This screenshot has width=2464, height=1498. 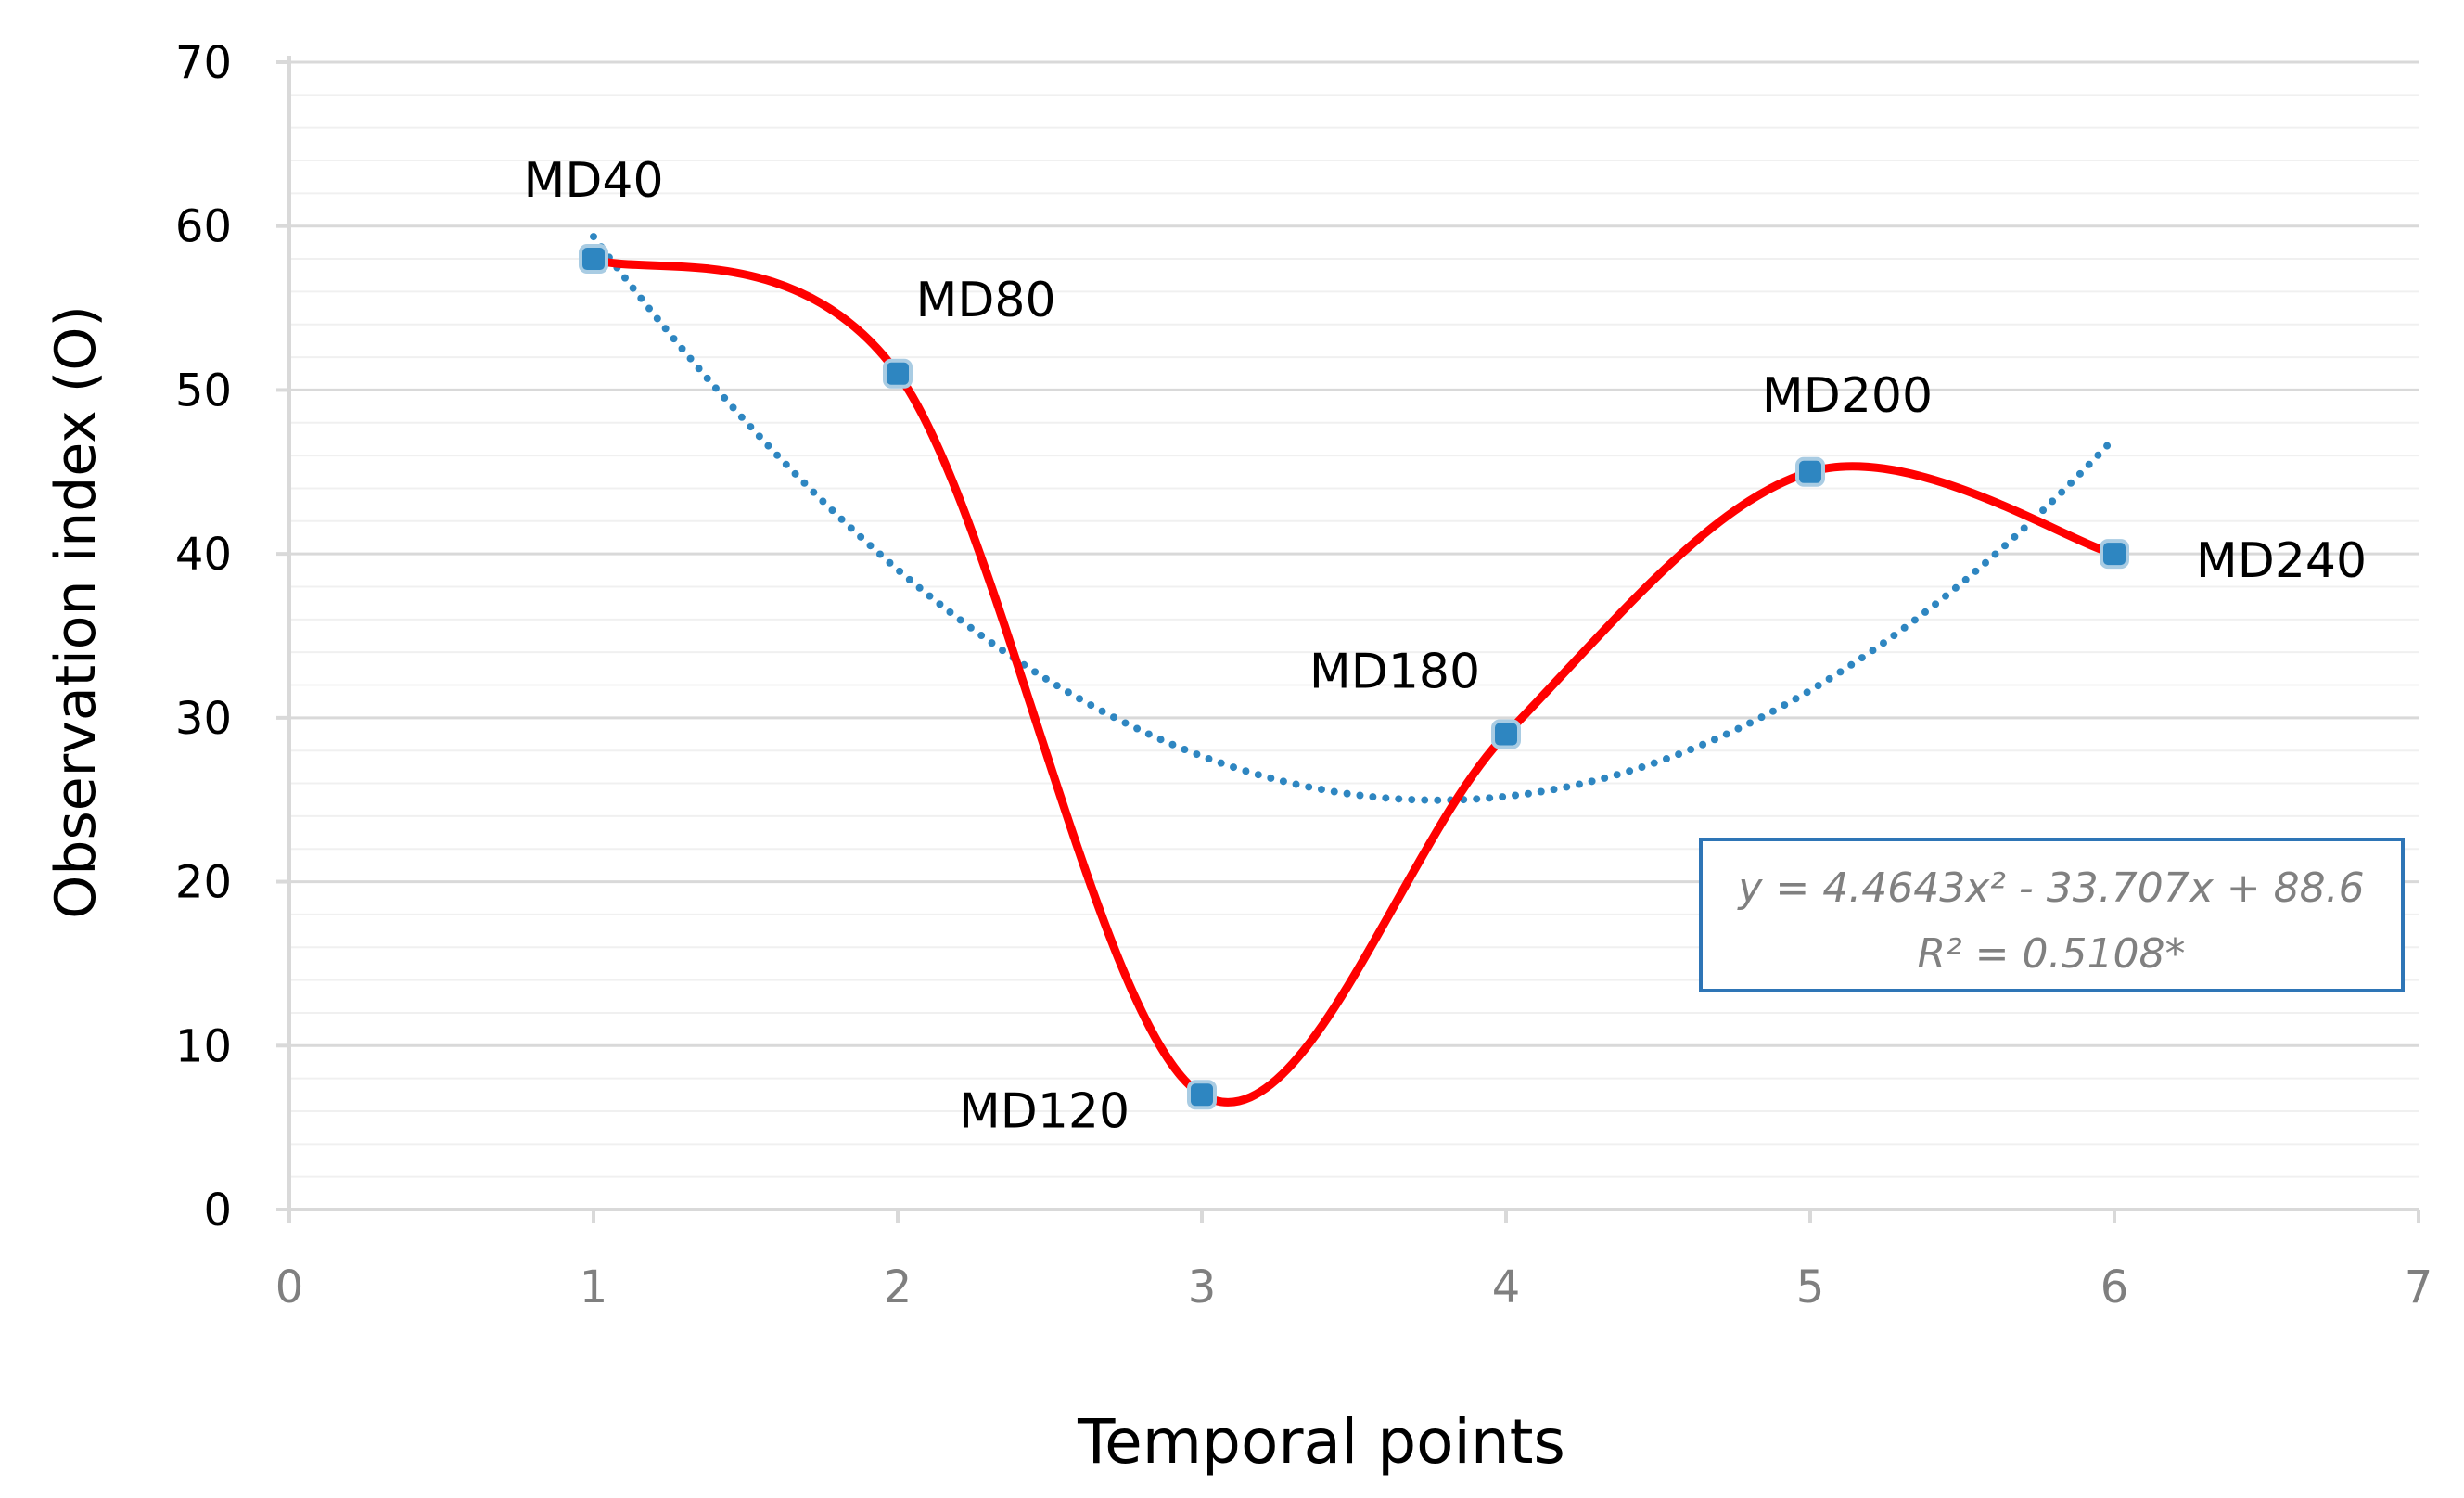 I want to click on y-ticks: 0 10 20 30 40 50 60 70, so click(x=232, y=636).